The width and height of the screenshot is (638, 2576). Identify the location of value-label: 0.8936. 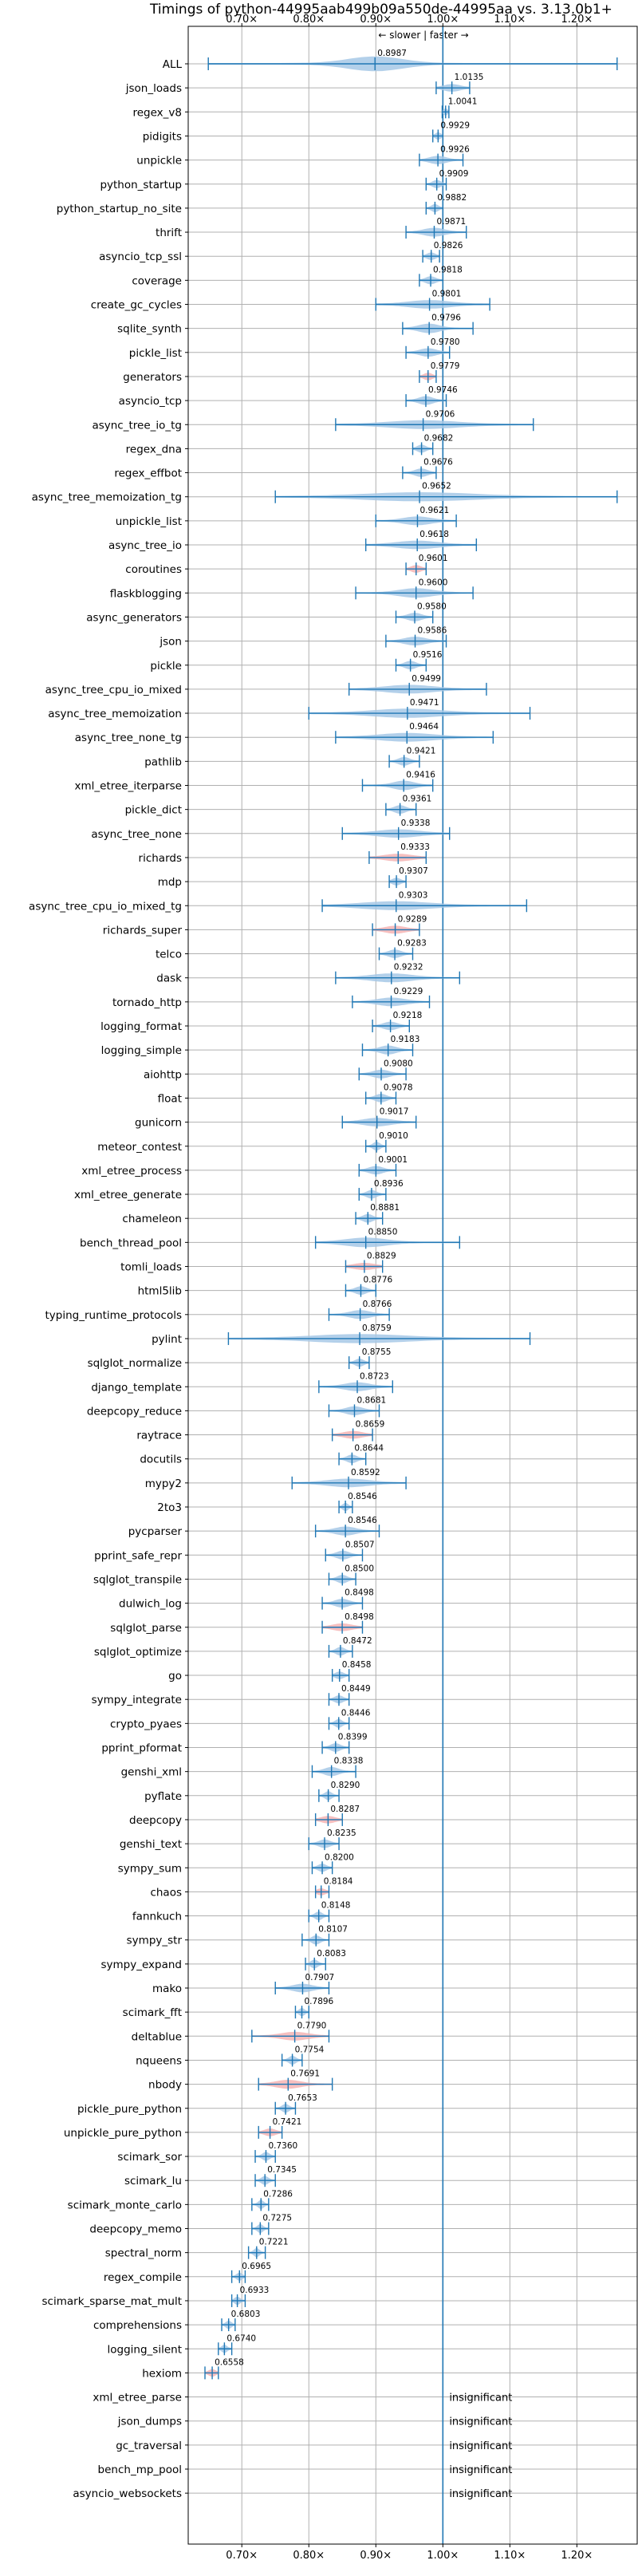
(389, 1184).